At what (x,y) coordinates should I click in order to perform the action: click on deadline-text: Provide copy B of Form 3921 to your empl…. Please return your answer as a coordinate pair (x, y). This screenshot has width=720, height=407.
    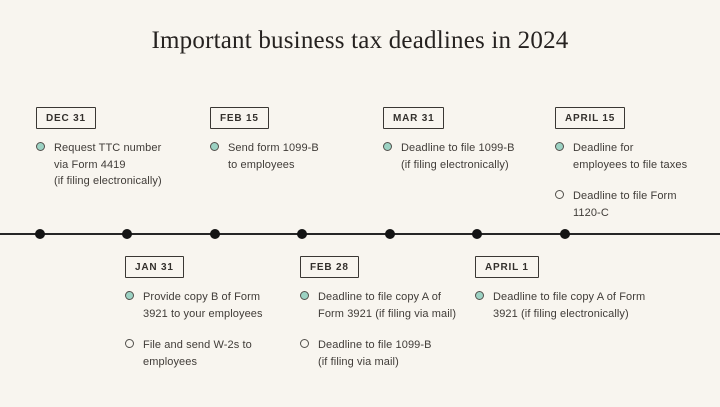
    Looking at the image, I should click on (203, 305).